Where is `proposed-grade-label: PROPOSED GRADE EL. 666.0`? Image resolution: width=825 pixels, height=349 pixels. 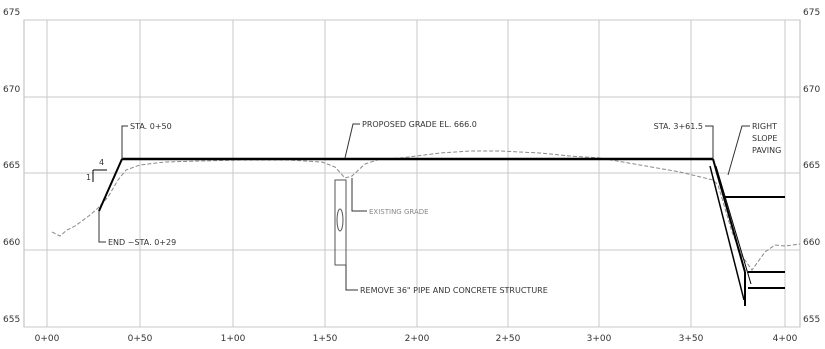 proposed-grade-label: PROPOSED GRADE EL. 666.0 is located at coordinates (419, 124).